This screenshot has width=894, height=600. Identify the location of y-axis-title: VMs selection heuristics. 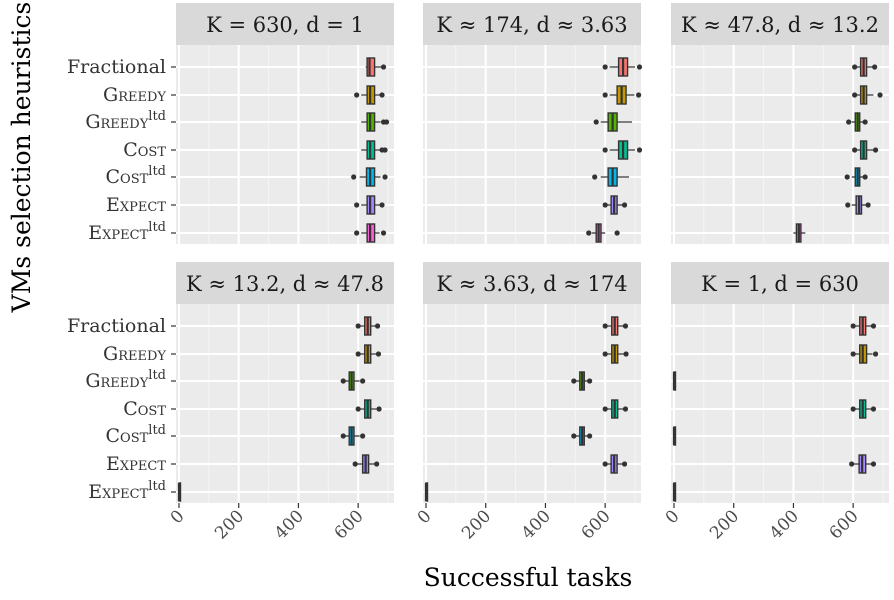
(21, 158).